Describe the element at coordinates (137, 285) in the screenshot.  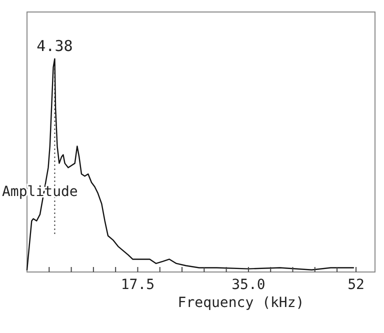
I see `x-tick-label: 17.5` at that location.